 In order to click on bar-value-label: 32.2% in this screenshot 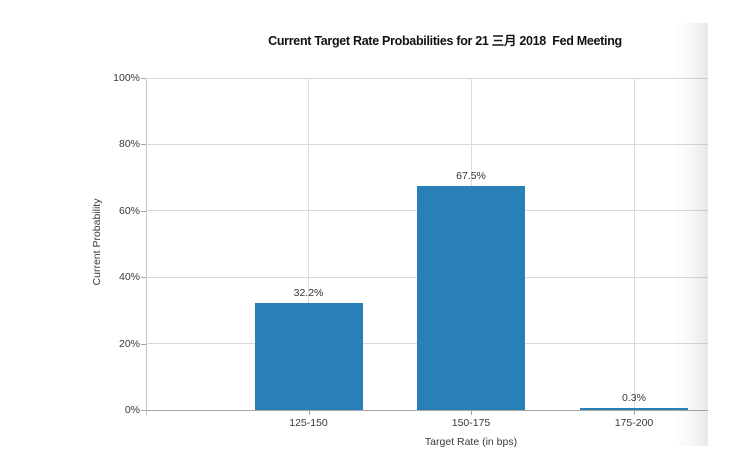, I will do `click(308, 293)`.